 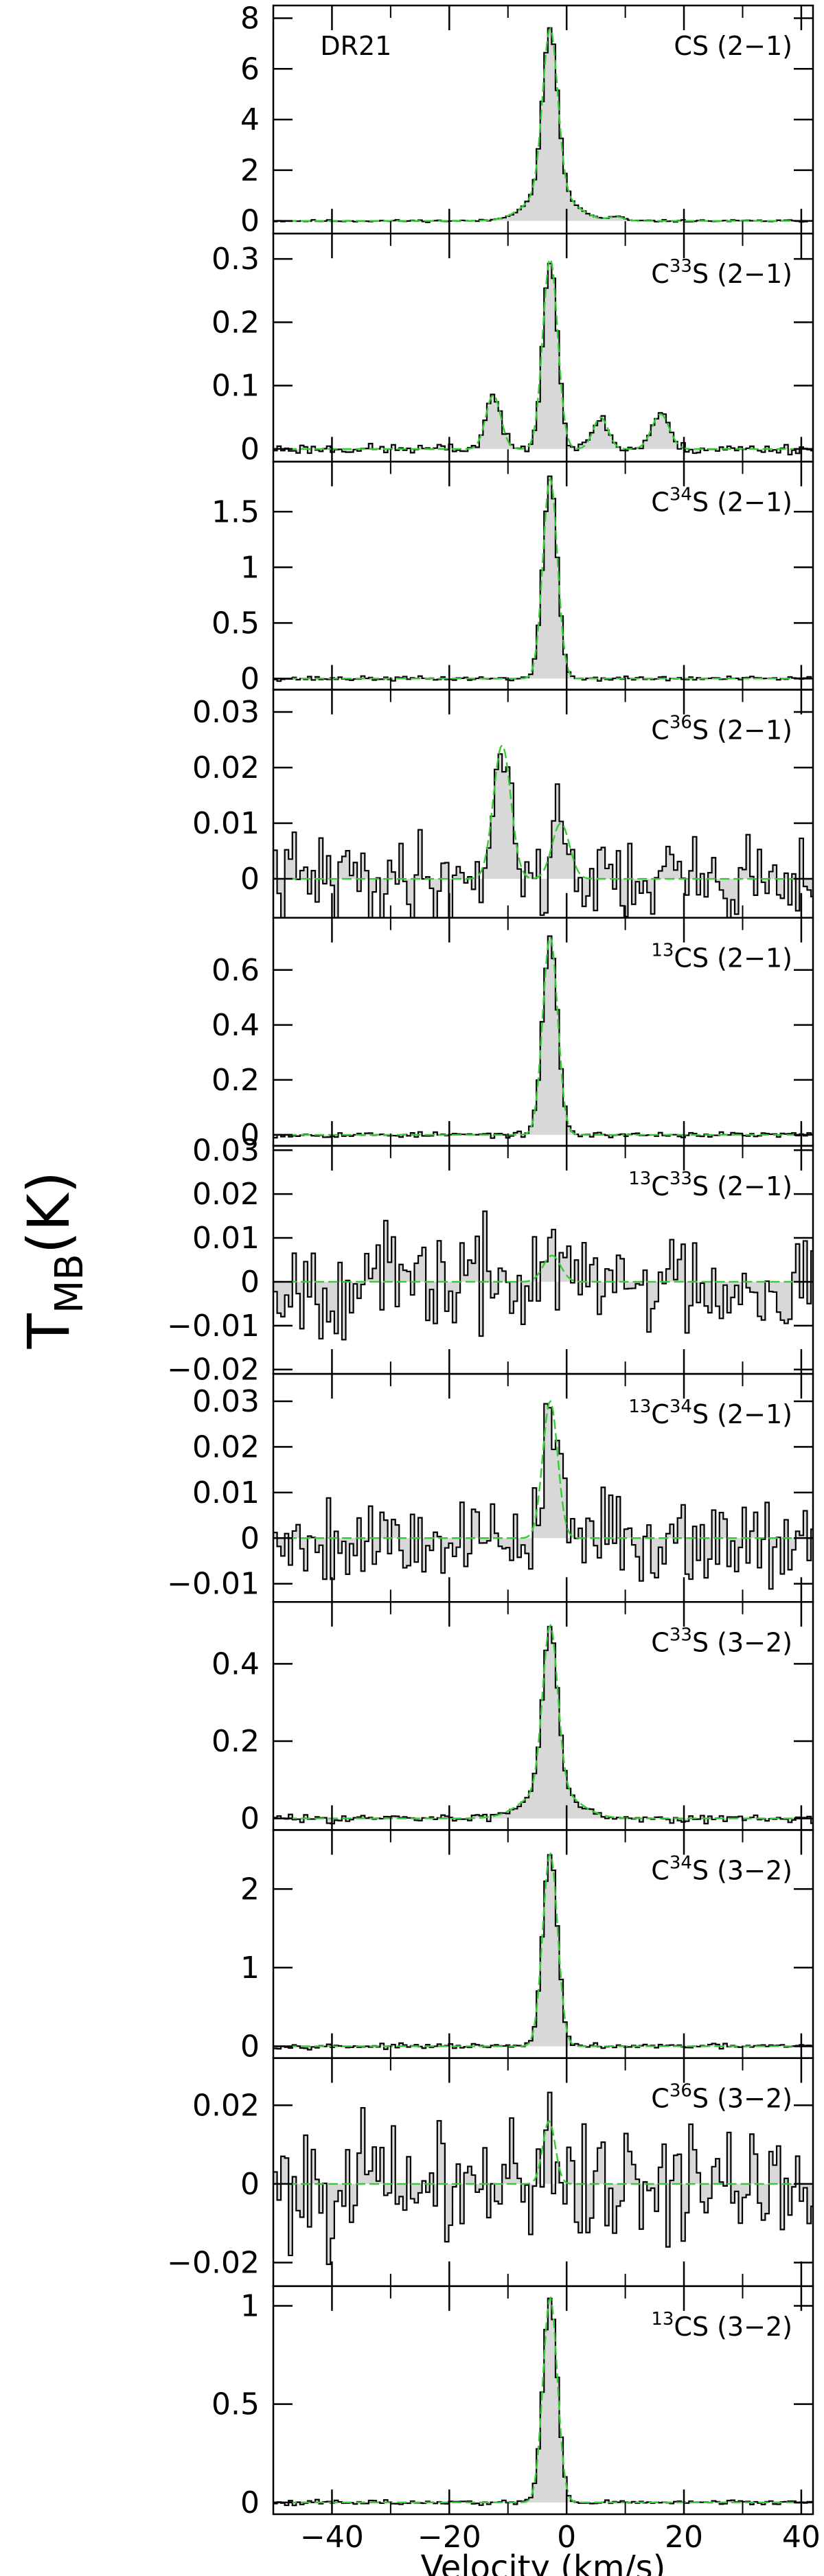 I want to click on spectrum-panel: −0.01 0 0.01 0.02 0.03 13C34S (2−1), so click(x=490, y=1488).